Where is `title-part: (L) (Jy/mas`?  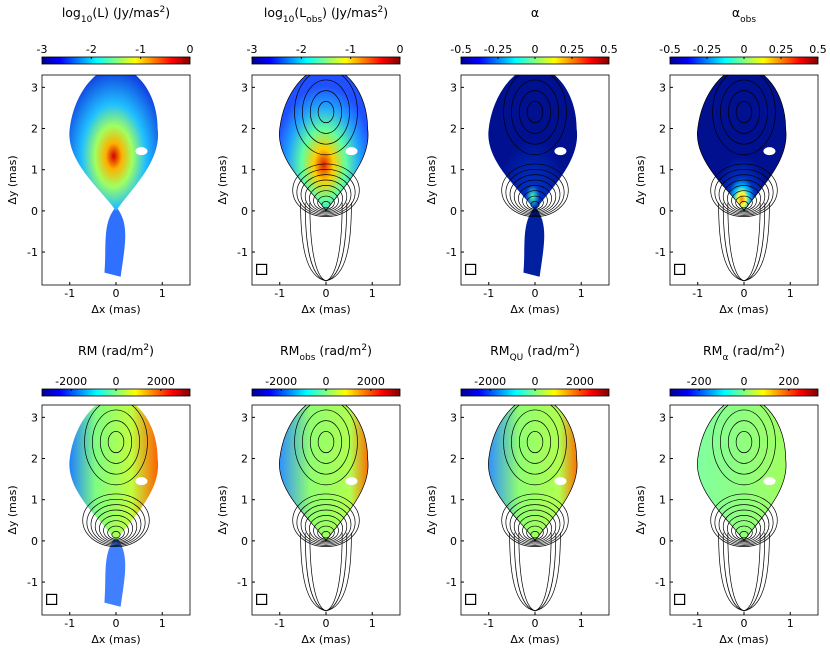
title-part: (L) (Jy/mas is located at coordinates (125, 12).